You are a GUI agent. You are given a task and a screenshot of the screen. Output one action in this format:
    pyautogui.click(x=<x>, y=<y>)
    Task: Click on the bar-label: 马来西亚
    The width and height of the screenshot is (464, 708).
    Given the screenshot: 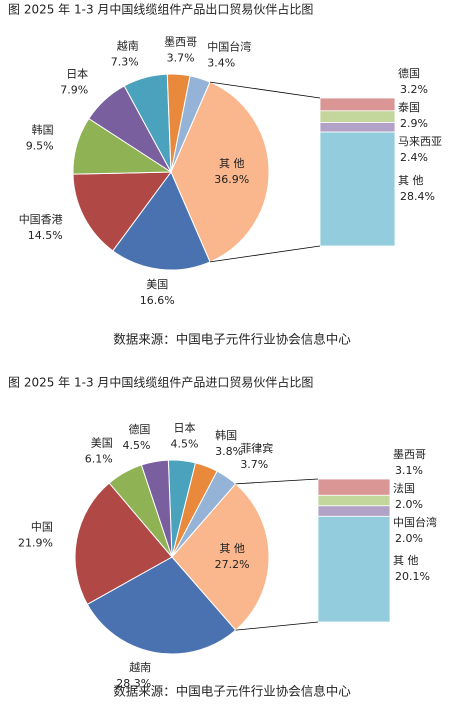 What is the action you would take?
    pyautogui.click(x=420, y=141)
    